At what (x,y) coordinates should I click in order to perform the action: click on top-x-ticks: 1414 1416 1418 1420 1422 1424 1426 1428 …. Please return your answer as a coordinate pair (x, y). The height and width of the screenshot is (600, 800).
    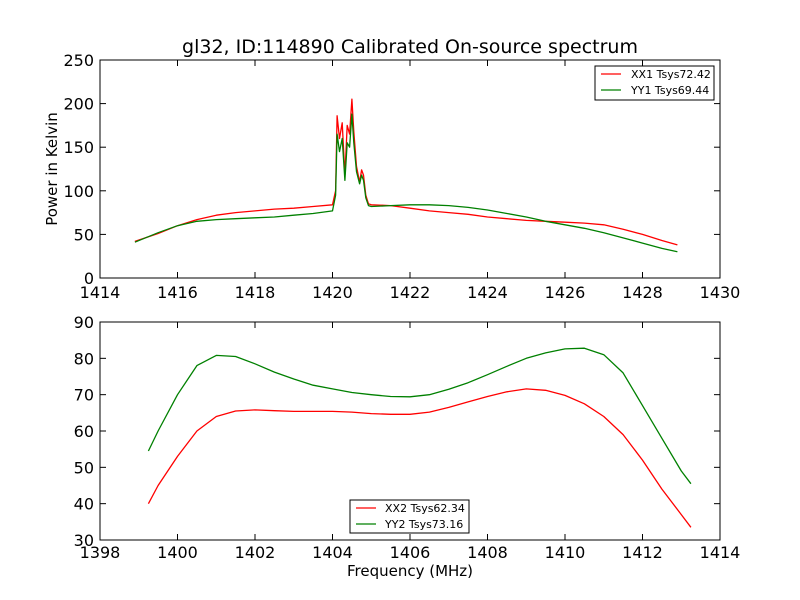
    Looking at the image, I should click on (410, 292).